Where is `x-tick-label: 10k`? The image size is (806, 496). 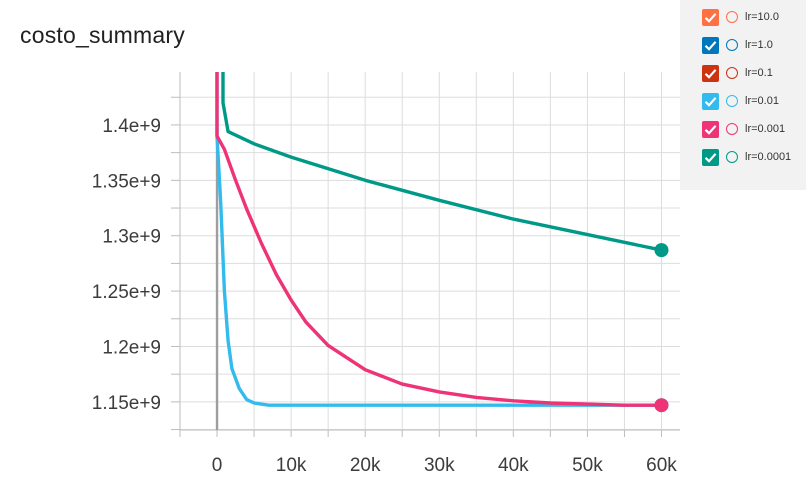 x-tick-label: 10k is located at coordinates (291, 465).